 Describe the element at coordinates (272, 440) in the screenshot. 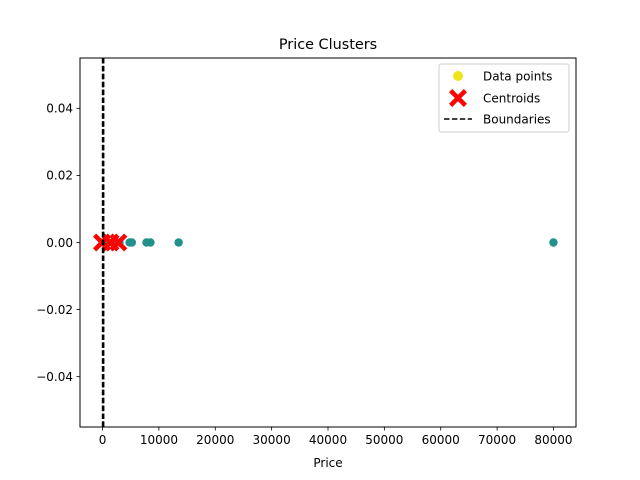

I see `x-tick-label: 30000` at that location.